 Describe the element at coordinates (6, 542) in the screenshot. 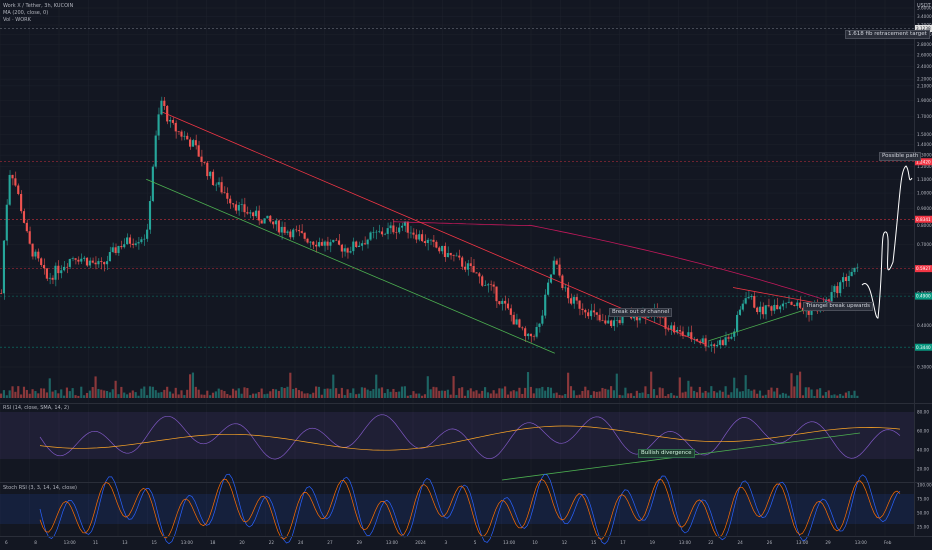

I see `time-tick: 6` at that location.